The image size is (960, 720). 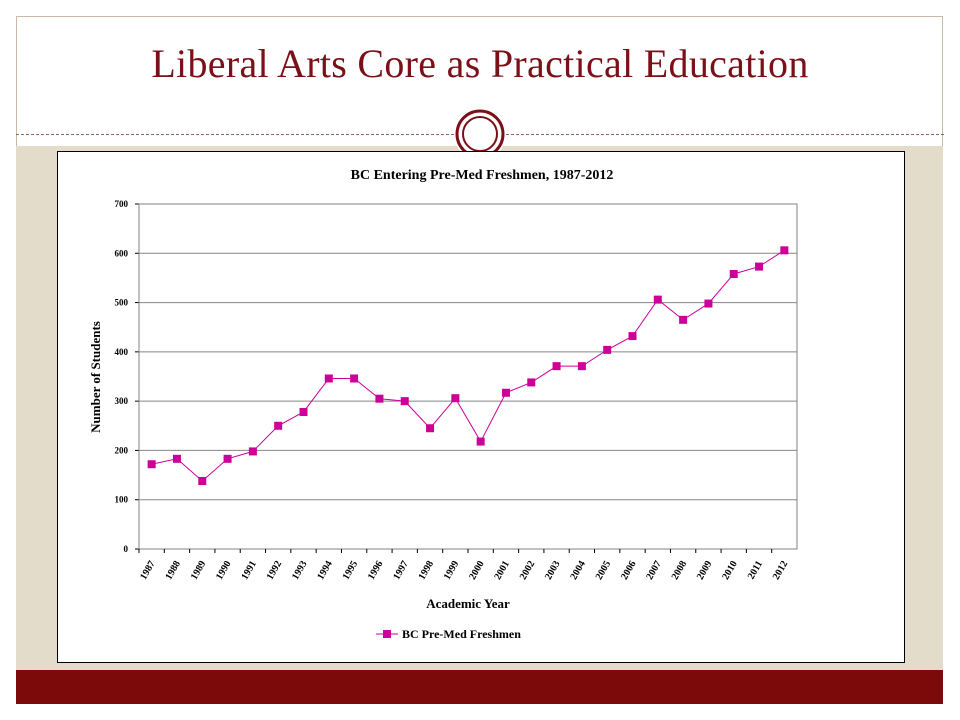 I want to click on x-tick-label: 1989, so click(x=199, y=570).